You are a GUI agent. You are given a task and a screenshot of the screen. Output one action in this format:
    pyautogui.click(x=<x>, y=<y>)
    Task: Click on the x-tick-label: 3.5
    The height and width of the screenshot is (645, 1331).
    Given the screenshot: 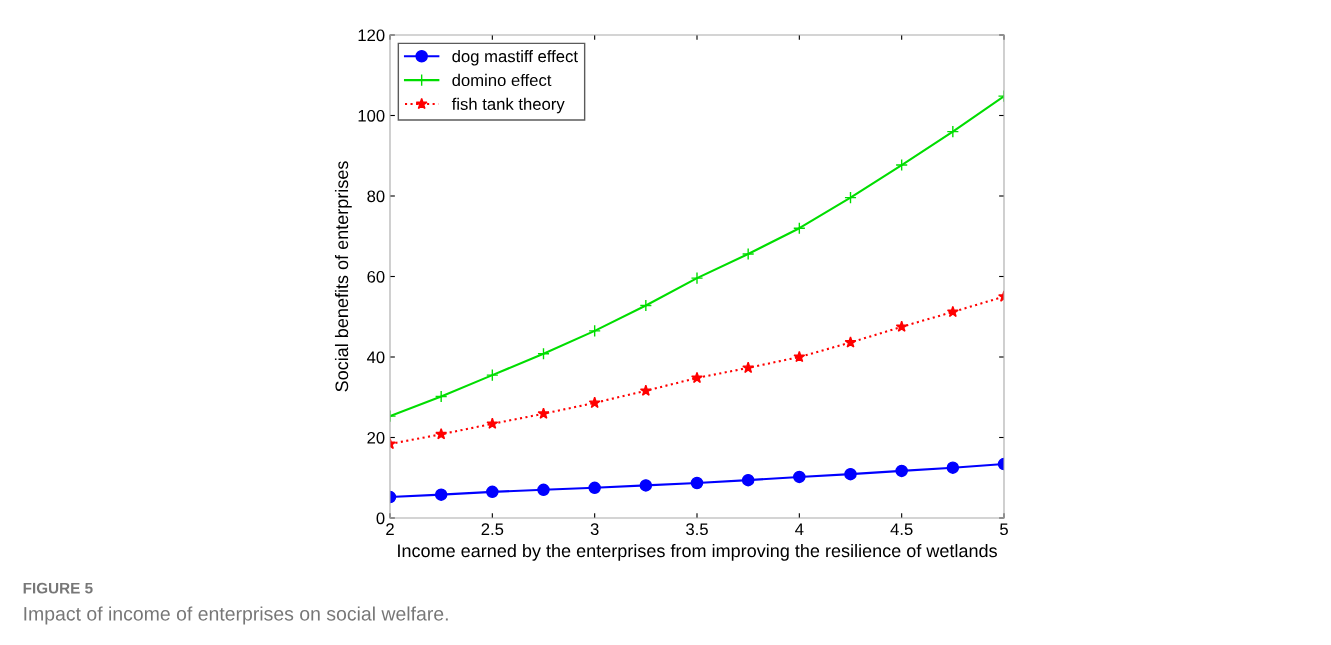 What is the action you would take?
    pyautogui.click(x=697, y=529)
    